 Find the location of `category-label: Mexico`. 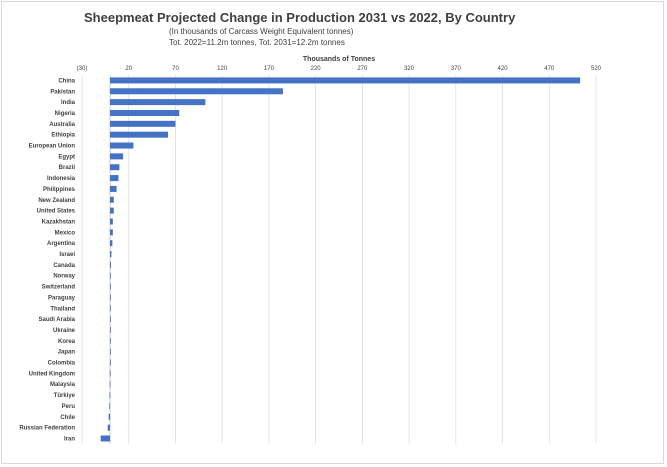

category-label: Mexico is located at coordinates (65, 233).